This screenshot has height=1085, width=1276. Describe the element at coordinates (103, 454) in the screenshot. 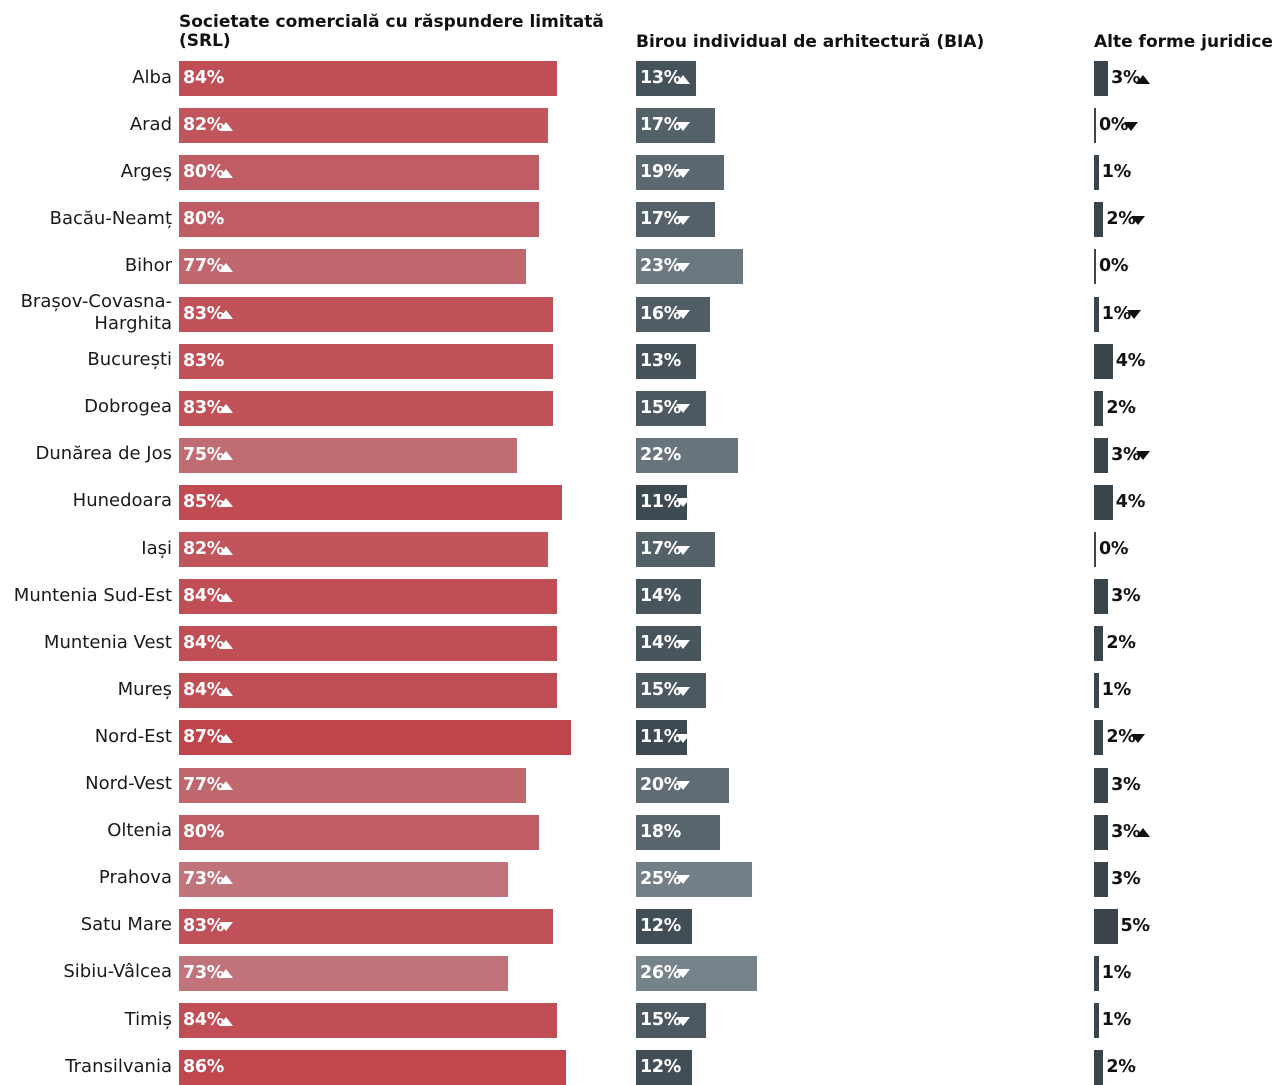

I see `region-label: Dunărea de Jos` at that location.